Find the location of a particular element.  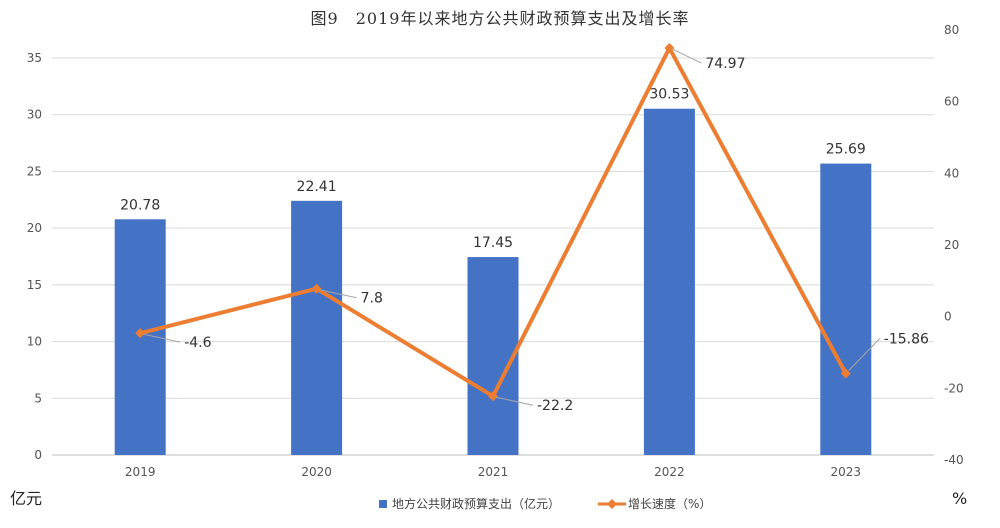

left-tick-label: 25 is located at coordinates (34, 171).